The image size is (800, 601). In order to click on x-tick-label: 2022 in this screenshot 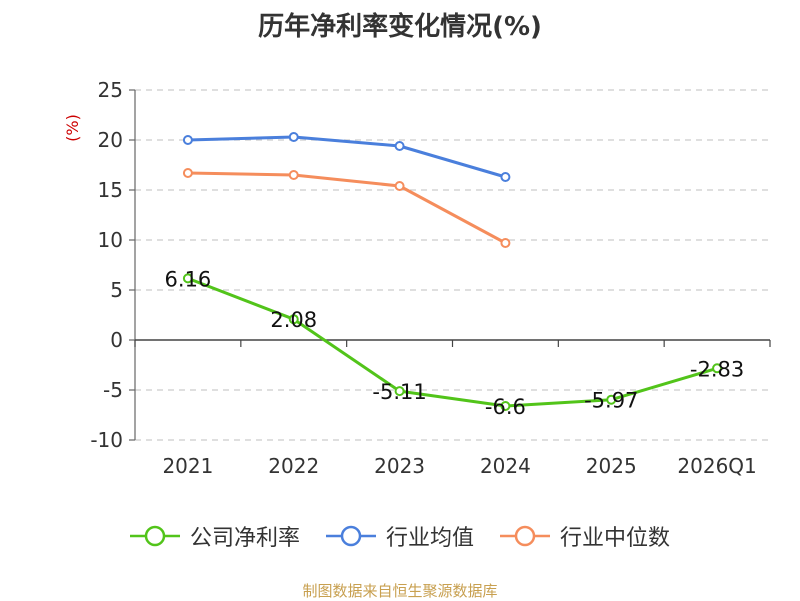, I will do `click(293, 466)`.